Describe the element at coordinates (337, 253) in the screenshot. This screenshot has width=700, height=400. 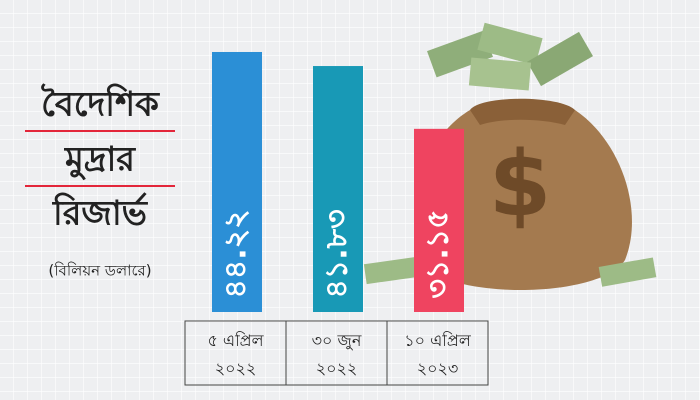
I see `value-label: ৪১.৮৩` at that location.